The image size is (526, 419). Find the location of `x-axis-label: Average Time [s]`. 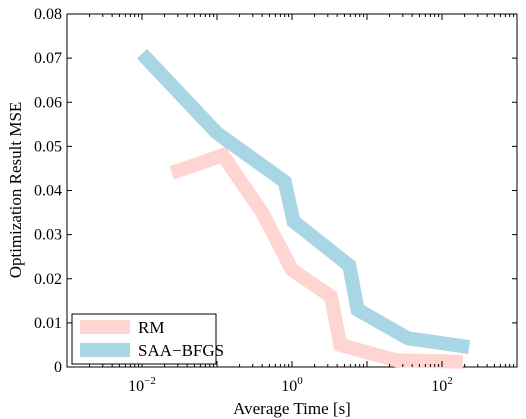

x-axis-label: Average Time [s] is located at coordinates (292, 408).